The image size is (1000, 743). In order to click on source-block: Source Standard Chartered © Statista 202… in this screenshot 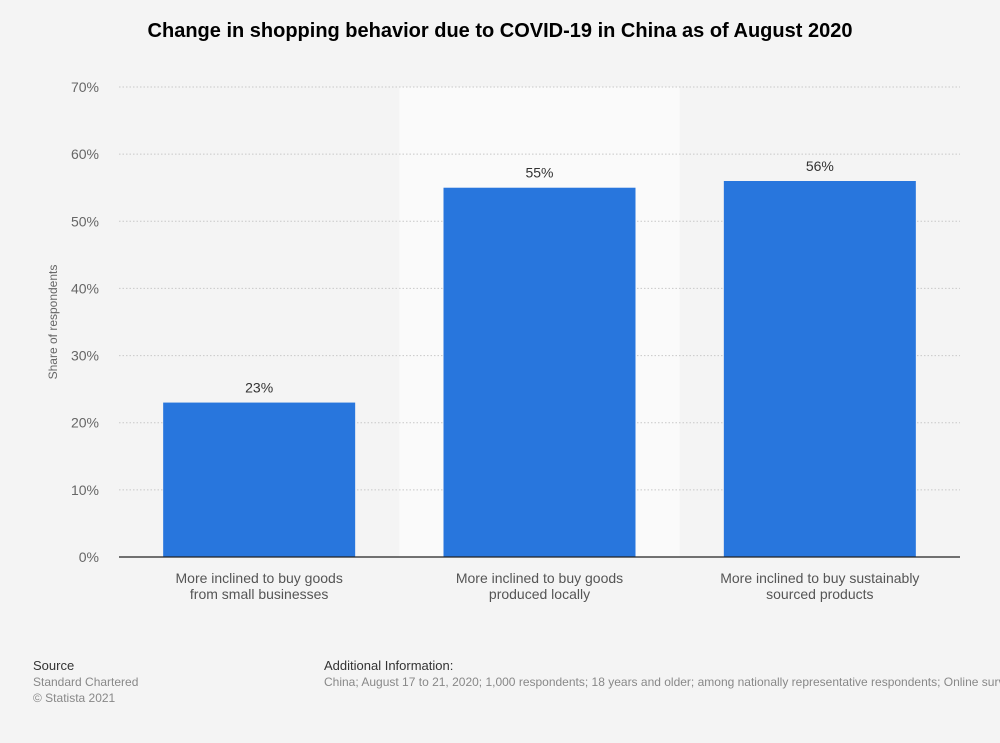, I will do `click(85, 682)`.